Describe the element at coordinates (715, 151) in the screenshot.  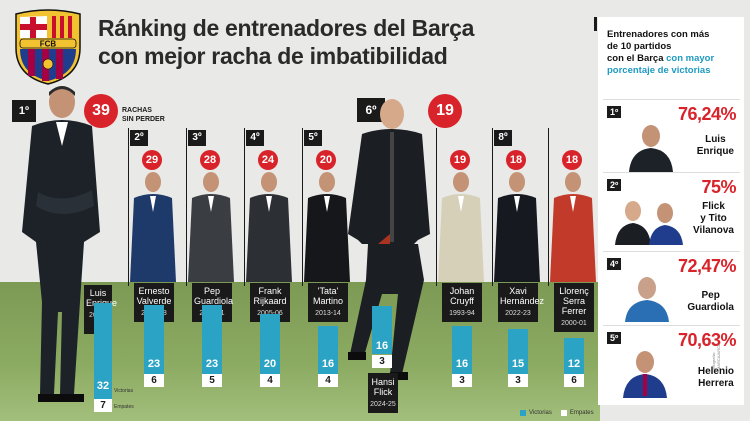
I see `panel-name-line: Enrique` at that location.